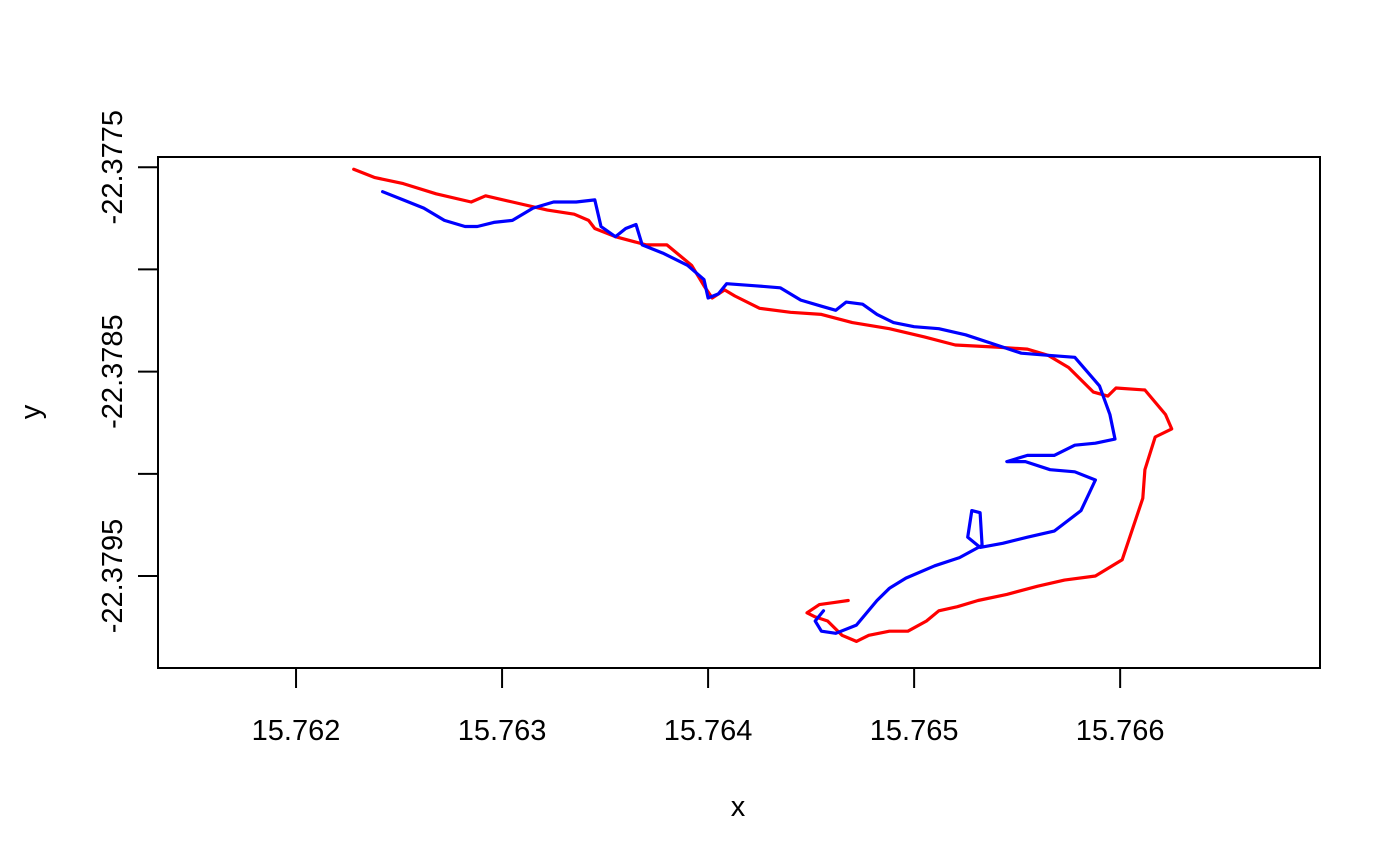 Image resolution: width=1400 pixels, height=865 pixels. Describe the element at coordinates (113, 167) in the screenshot. I see `y-tick-label: -22.3775` at that location.